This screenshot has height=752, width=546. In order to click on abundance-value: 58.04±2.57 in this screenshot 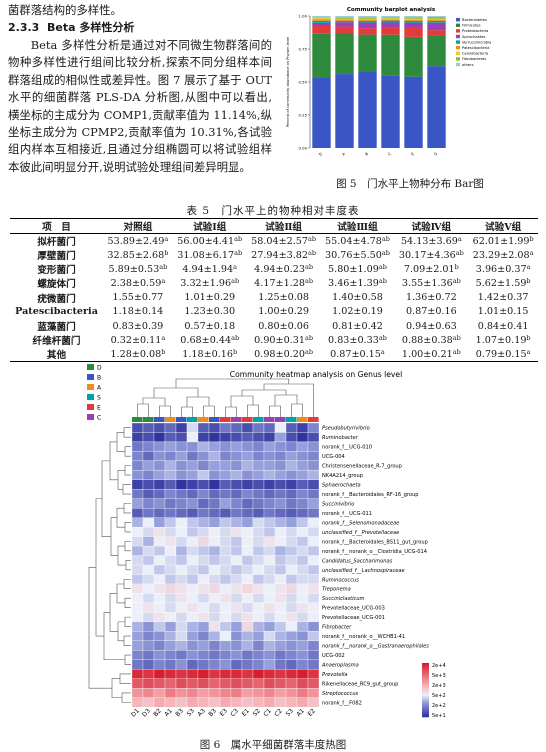, I will do `click(279, 241)`.